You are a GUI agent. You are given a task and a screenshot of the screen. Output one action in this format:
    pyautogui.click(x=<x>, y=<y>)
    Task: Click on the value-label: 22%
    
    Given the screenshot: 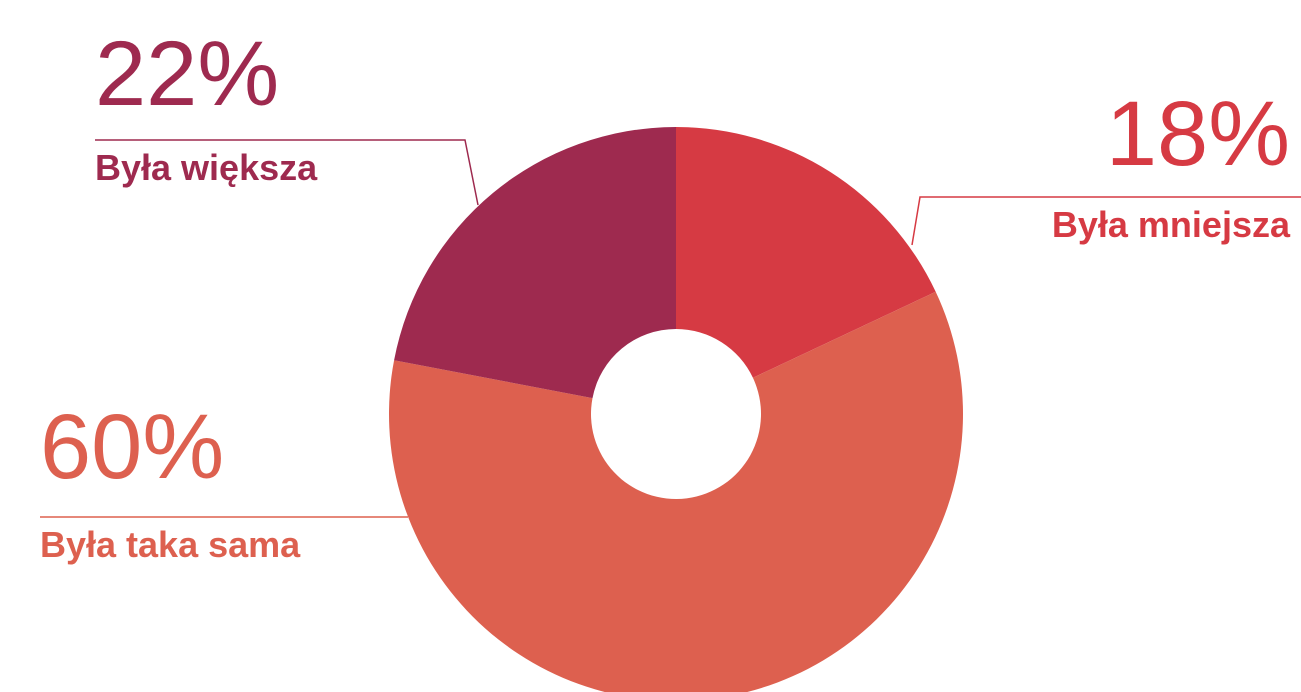 What is the action you would take?
    pyautogui.click(x=187, y=74)
    